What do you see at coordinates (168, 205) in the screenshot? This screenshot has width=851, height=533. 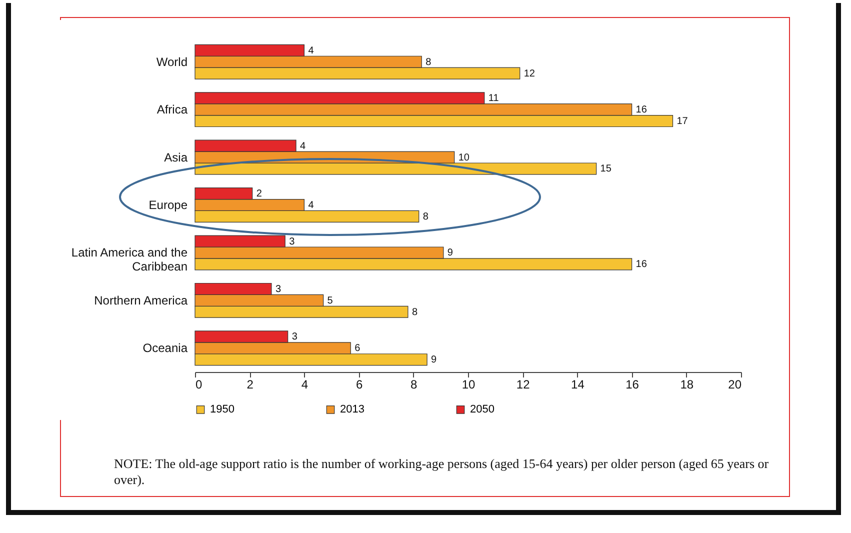 I see `y-tick-label: Europe` at bounding box center [168, 205].